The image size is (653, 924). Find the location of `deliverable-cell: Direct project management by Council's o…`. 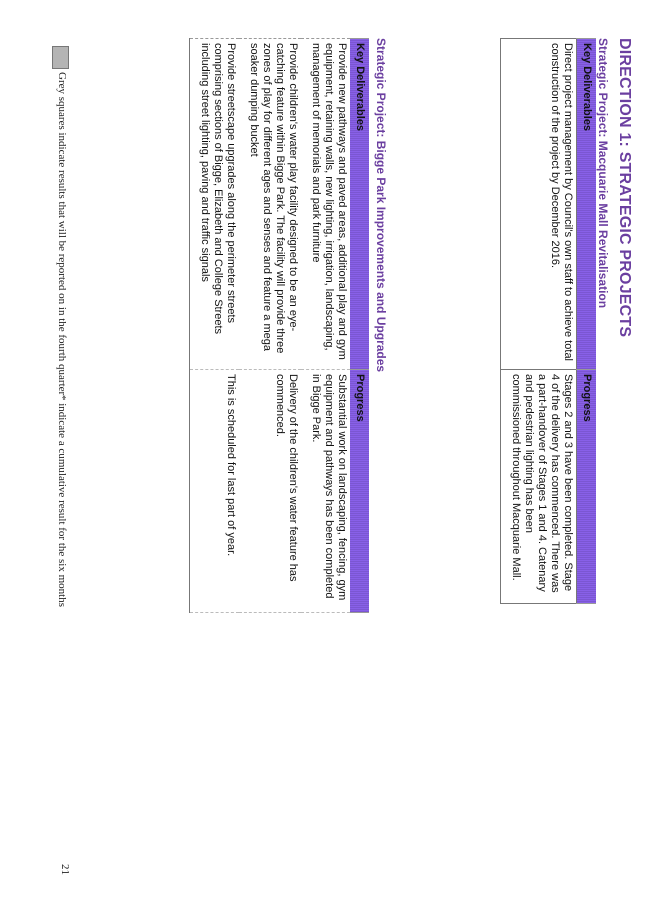

deliverable-cell: Direct project management by Council's o… is located at coordinates (538, 204).